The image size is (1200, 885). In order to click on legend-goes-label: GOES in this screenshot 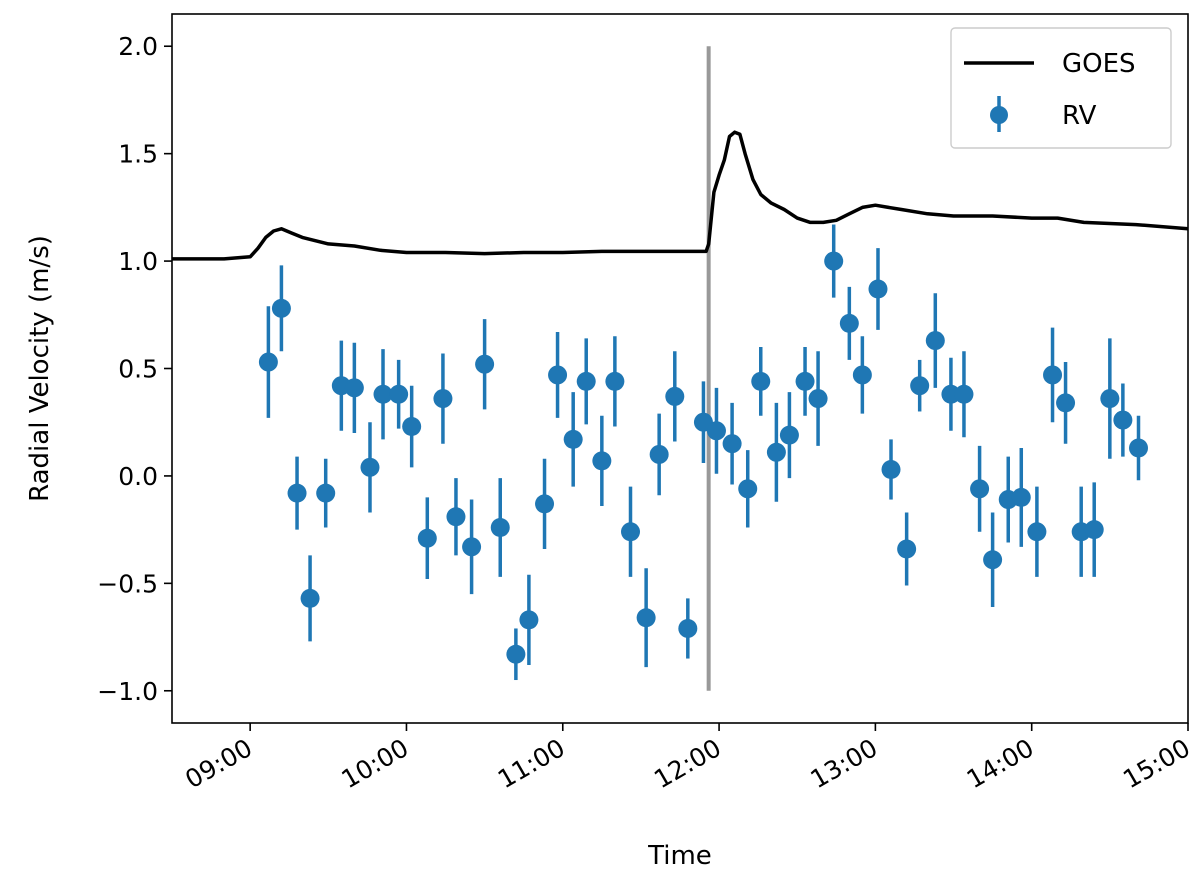, I will do `click(1099, 64)`.